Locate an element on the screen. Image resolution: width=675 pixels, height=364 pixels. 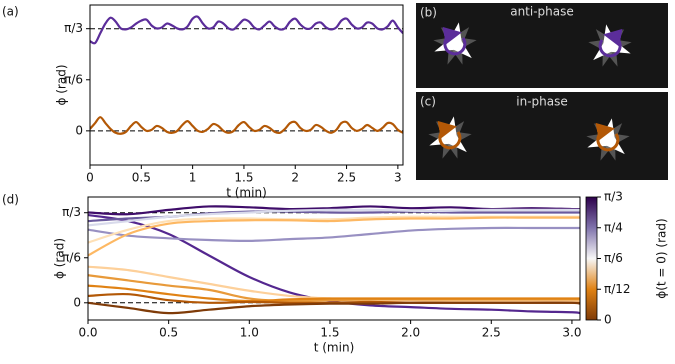
x-tick-label: 0 is located at coordinates (90, 178).